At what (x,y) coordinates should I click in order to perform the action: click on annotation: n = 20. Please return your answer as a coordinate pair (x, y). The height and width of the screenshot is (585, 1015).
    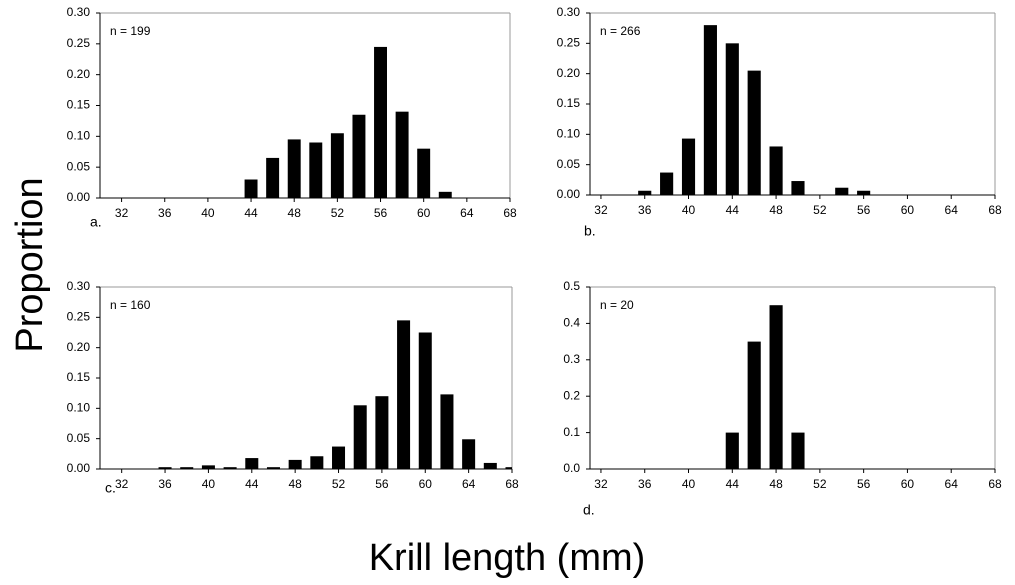
    Looking at the image, I should click on (617, 305).